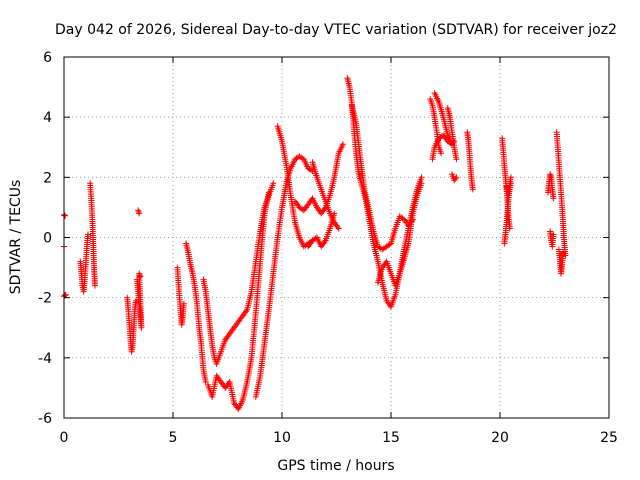 Image resolution: width=640 pixels, height=480 pixels. Describe the element at coordinates (173, 438) in the screenshot. I see `x-tick-label: 5` at that location.